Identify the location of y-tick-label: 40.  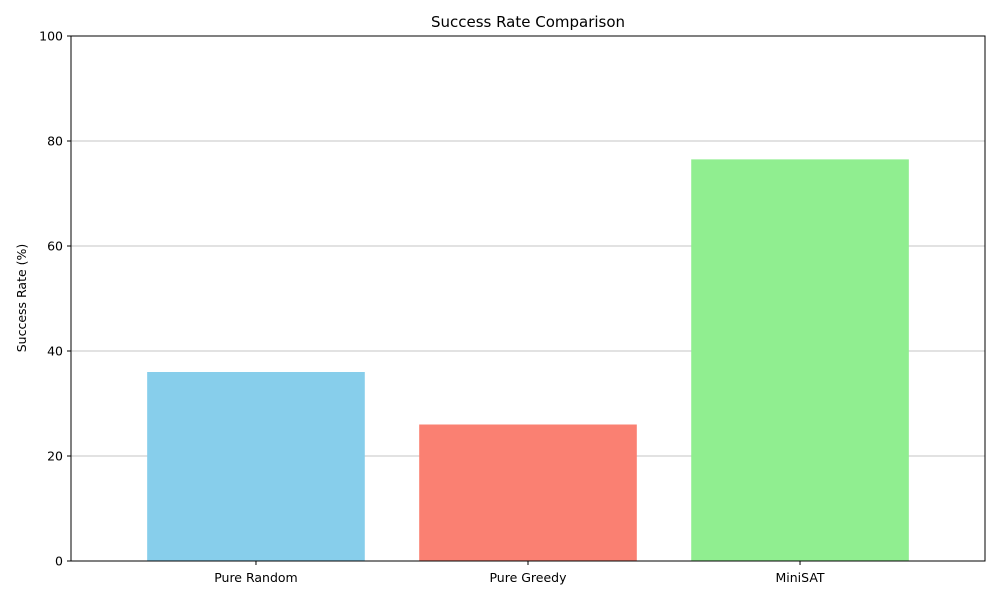
(55, 351).